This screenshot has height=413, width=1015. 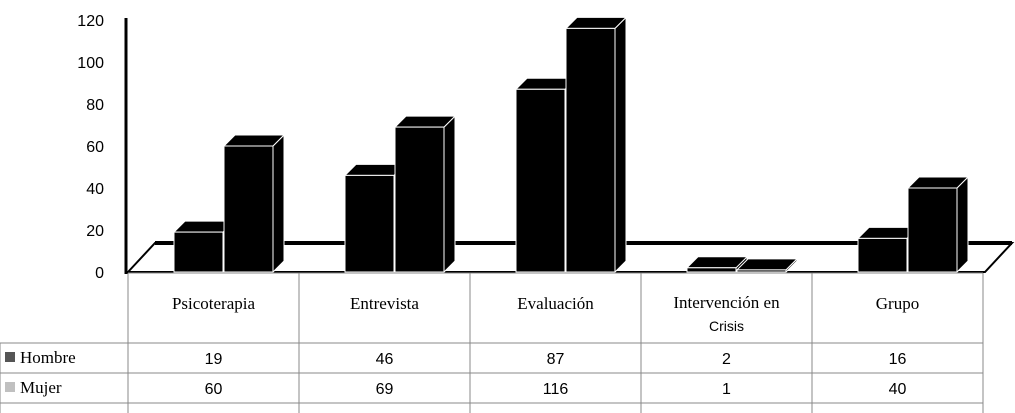 I want to click on y-tick-label: 60, so click(x=95, y=147).